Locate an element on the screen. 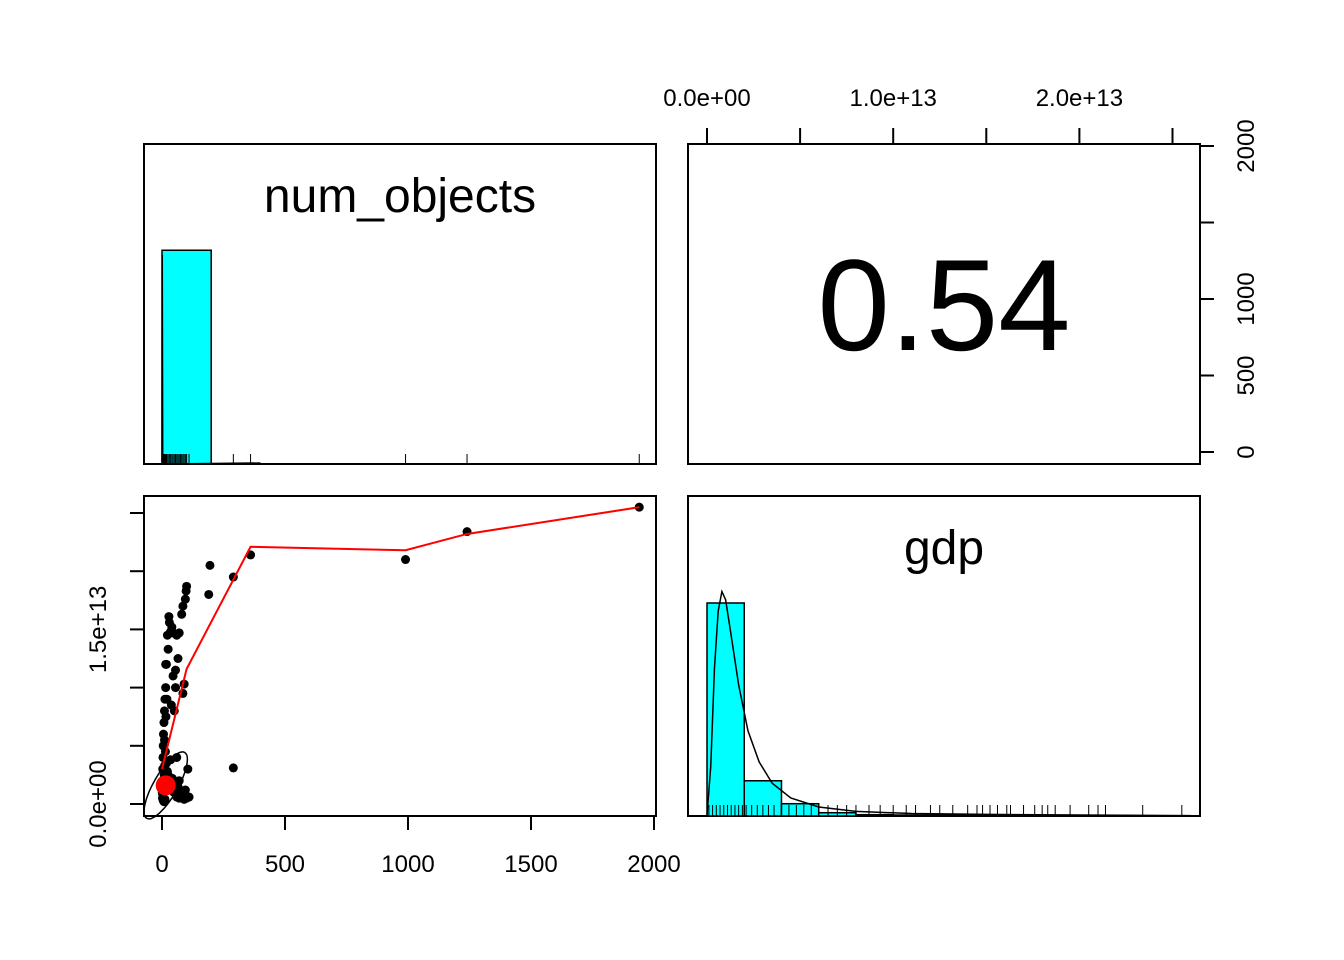 This screenshot has width=1344, height=960. x-tick-label: 1500 is located at coordinates (530, 864).